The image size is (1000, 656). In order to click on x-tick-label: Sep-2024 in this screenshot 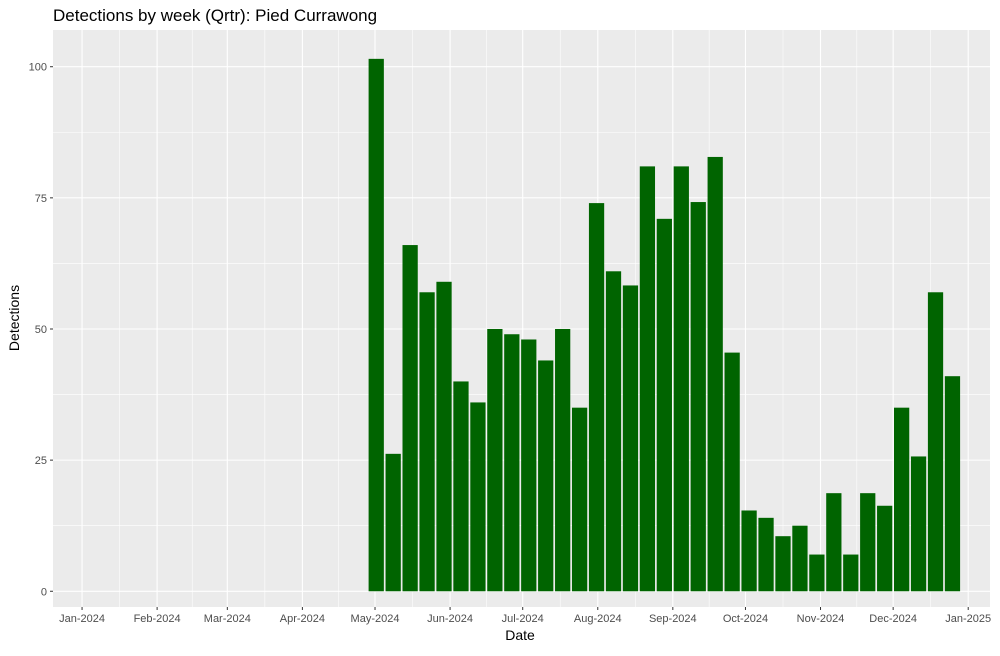, I will do `click(673, 619)`.